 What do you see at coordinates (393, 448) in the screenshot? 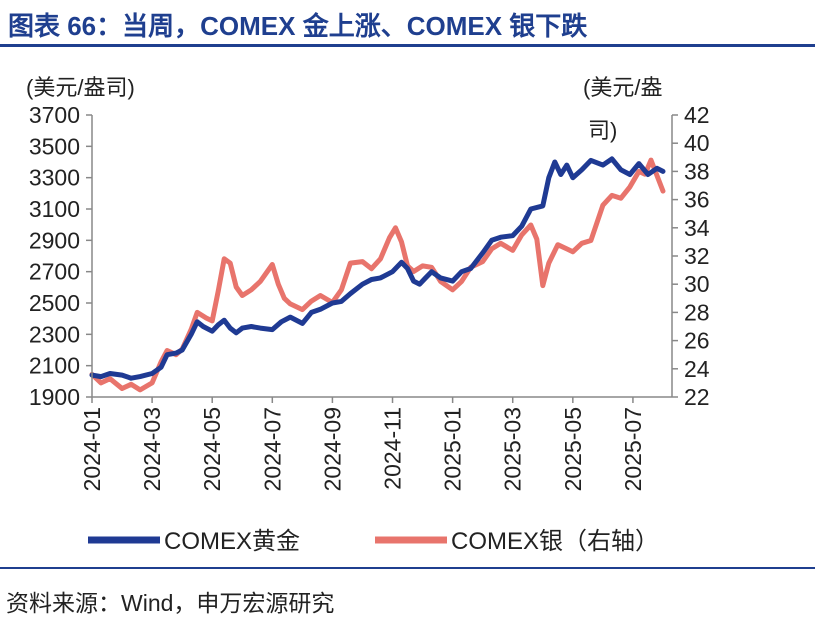
I see `x-tick-label: 2024-11` at bounding box center [393, 448].